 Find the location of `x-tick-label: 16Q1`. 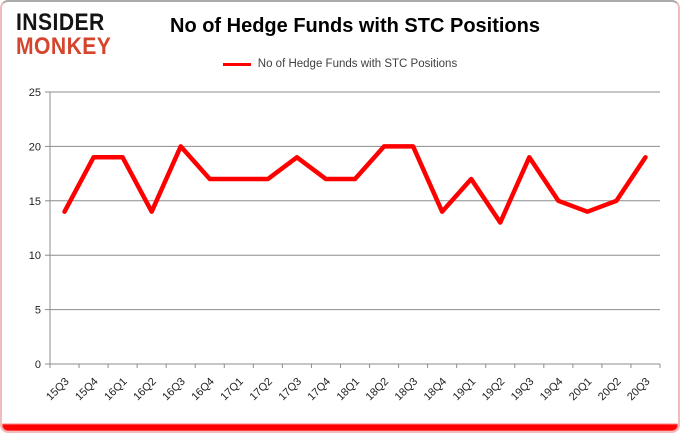

x-tick-label: 16Q1 is located at coordinates (116, 390).